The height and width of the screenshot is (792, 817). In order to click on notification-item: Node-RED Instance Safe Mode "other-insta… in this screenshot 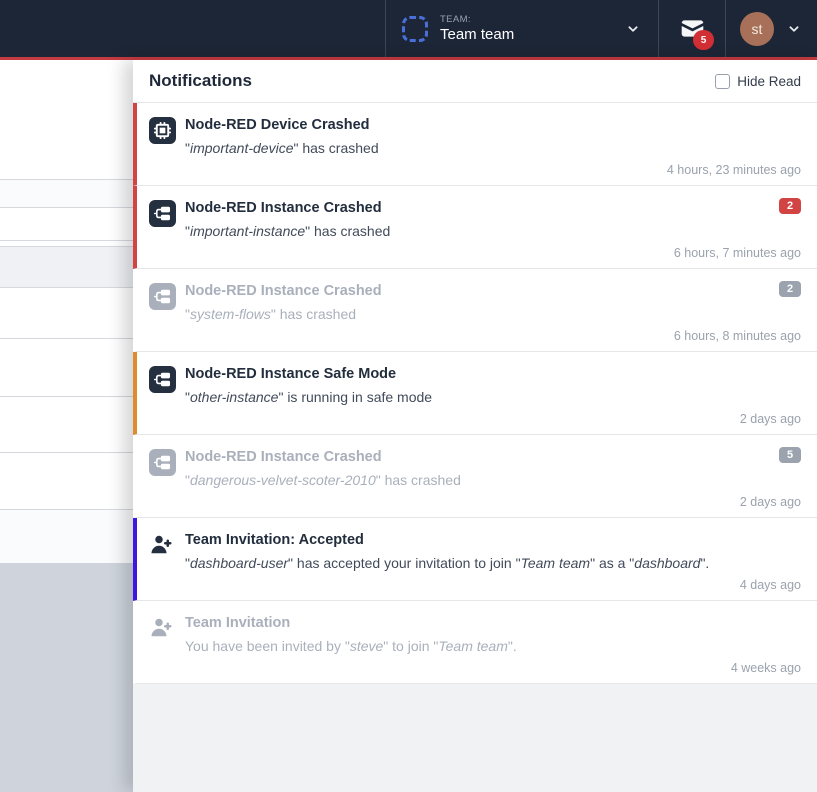, I will do `click(475, 393)`.